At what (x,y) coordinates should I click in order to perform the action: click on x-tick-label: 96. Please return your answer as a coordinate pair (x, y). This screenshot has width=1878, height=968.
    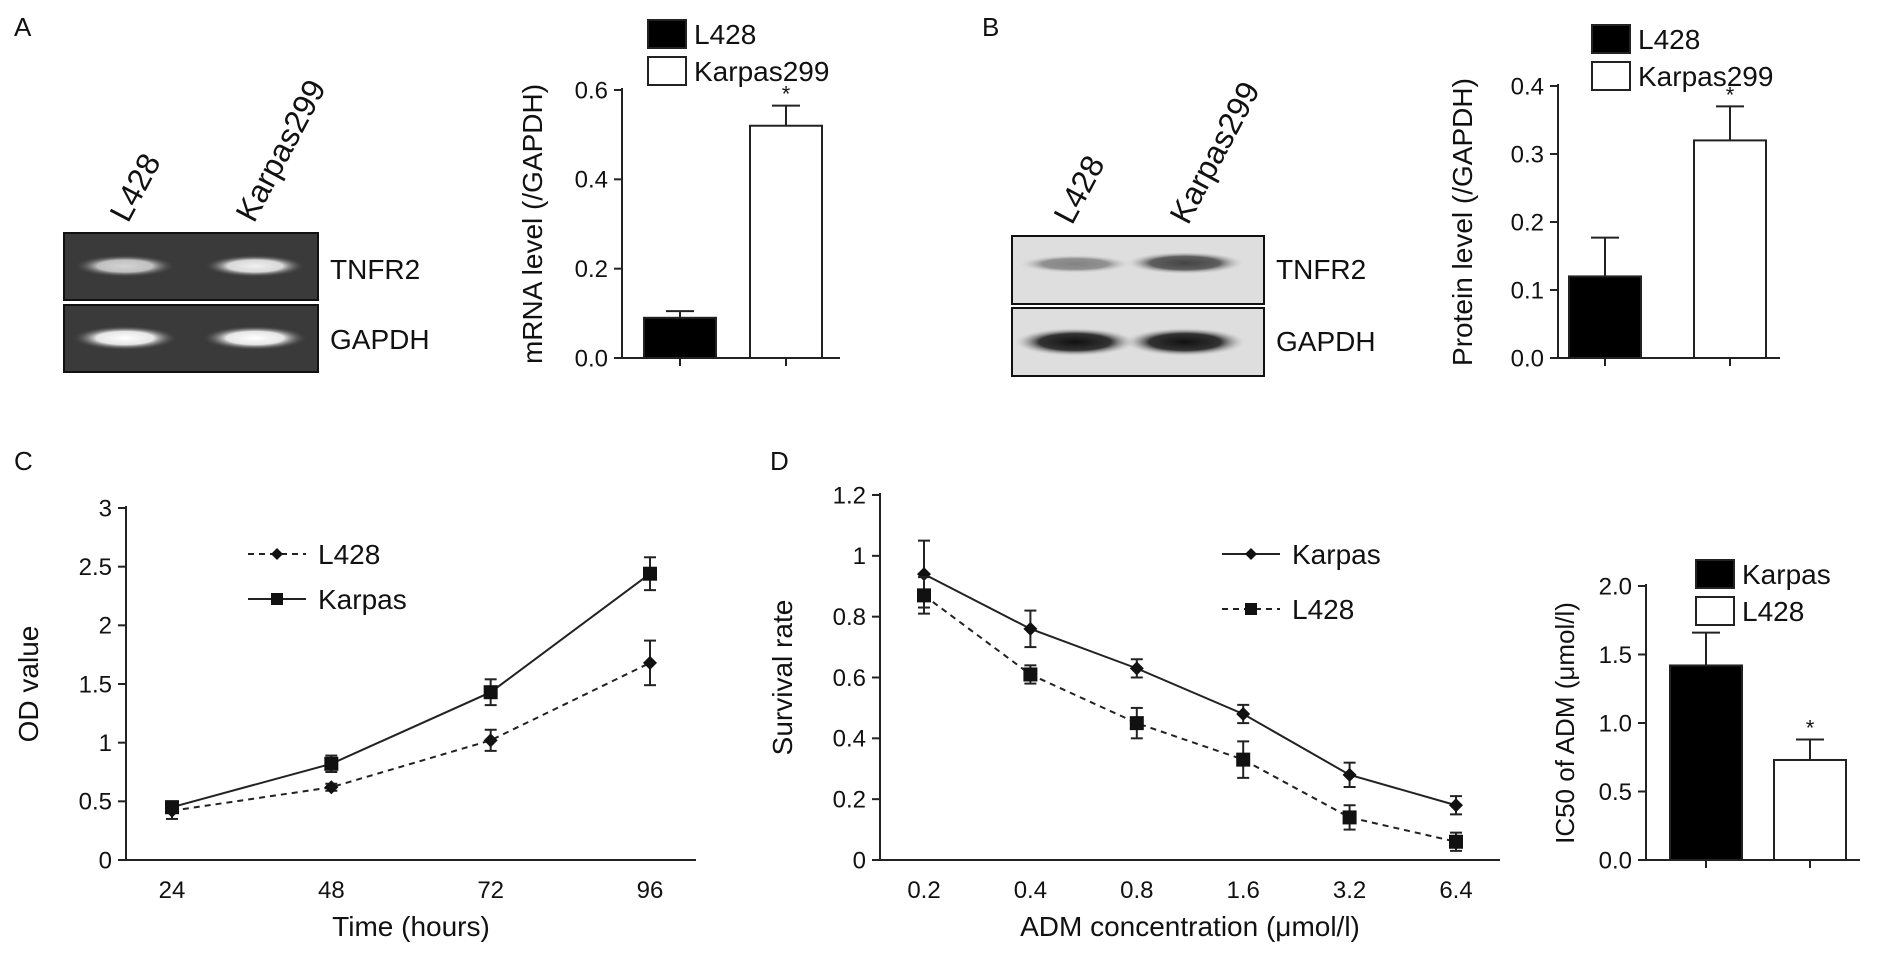
    Looking at the image, I should click on (650, 890).